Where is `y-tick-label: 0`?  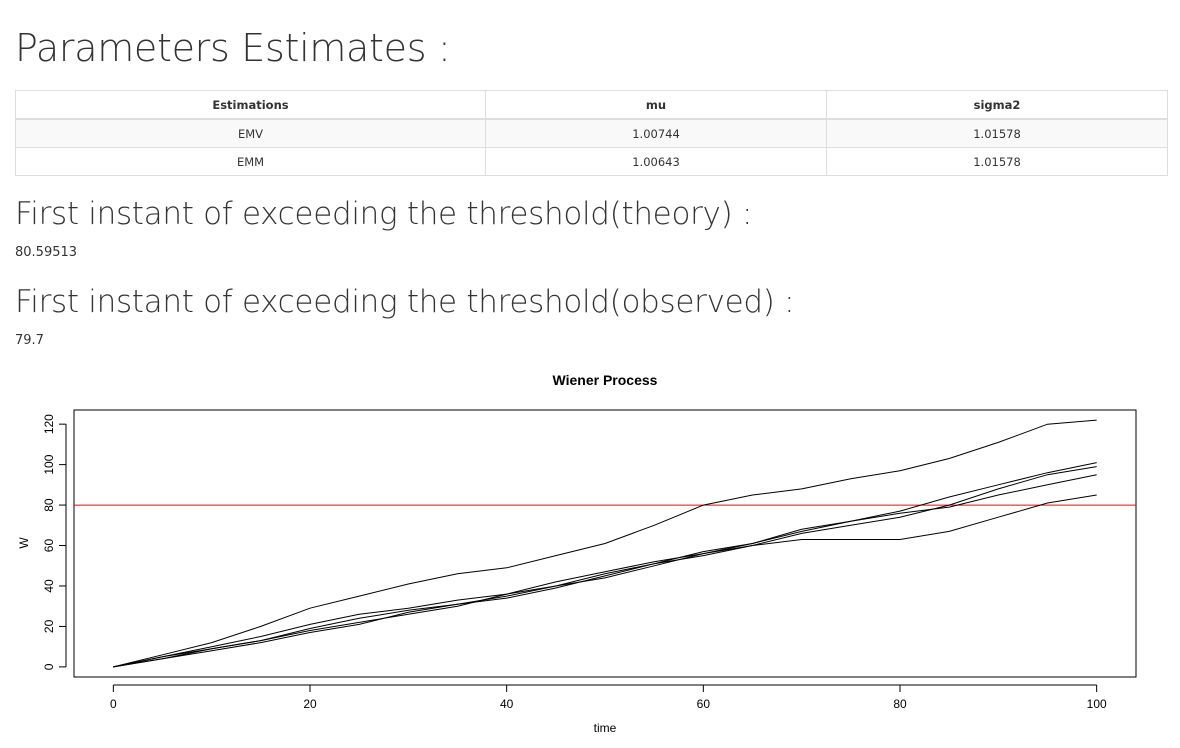
y-tick-label: 0 is located at coordinates (49, 666).